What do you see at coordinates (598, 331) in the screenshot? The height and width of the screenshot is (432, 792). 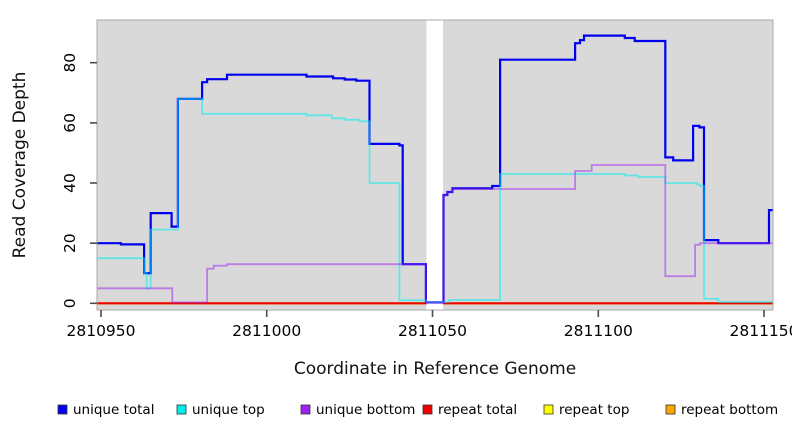 I see `x-tick-label: 2811100` at bounding box center [598, 331].